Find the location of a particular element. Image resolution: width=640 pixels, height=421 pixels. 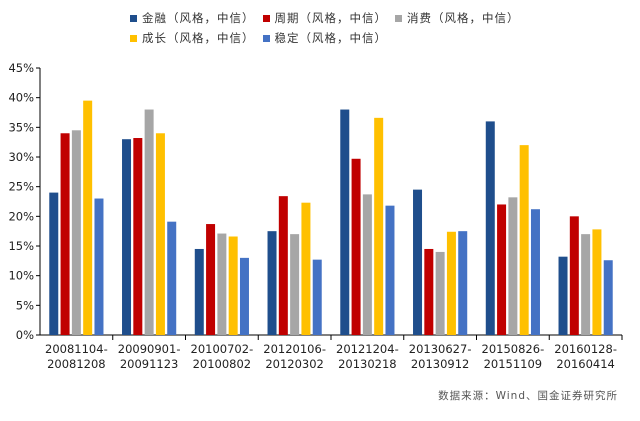

x-tick-label: 20151109 is located at coordinates (513, 364).